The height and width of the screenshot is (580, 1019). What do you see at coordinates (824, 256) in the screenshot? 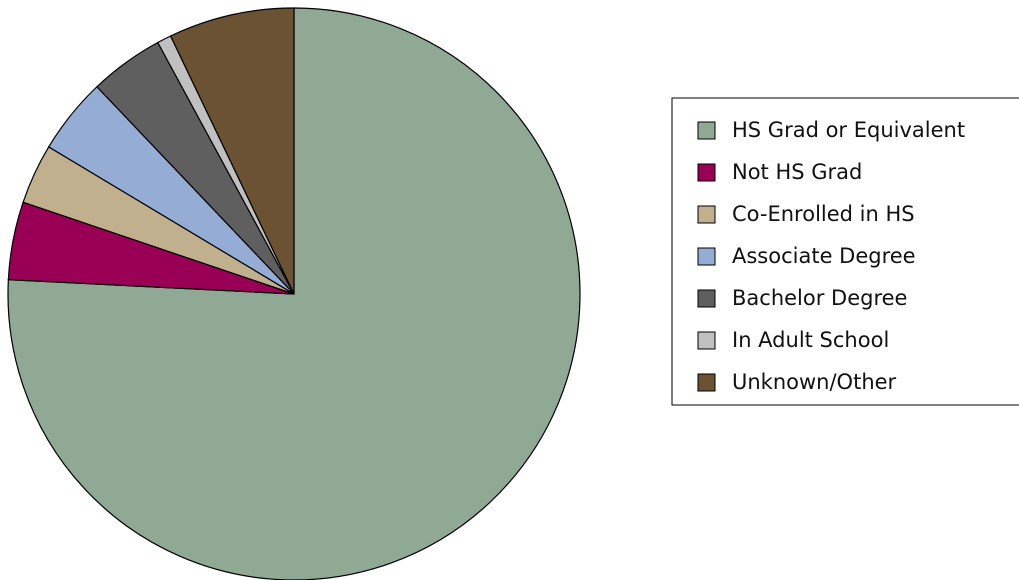
I see `legend-label: Associate Degree` at bounding box center [824, 256].